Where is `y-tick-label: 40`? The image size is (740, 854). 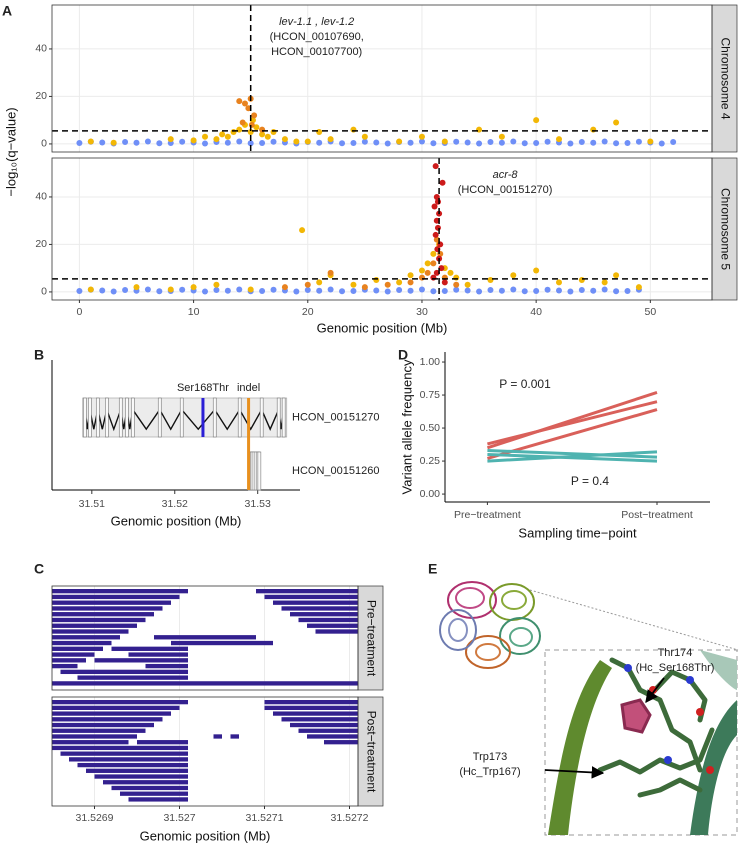
y-tick-label: 40 is located at coordinates (41, 49).